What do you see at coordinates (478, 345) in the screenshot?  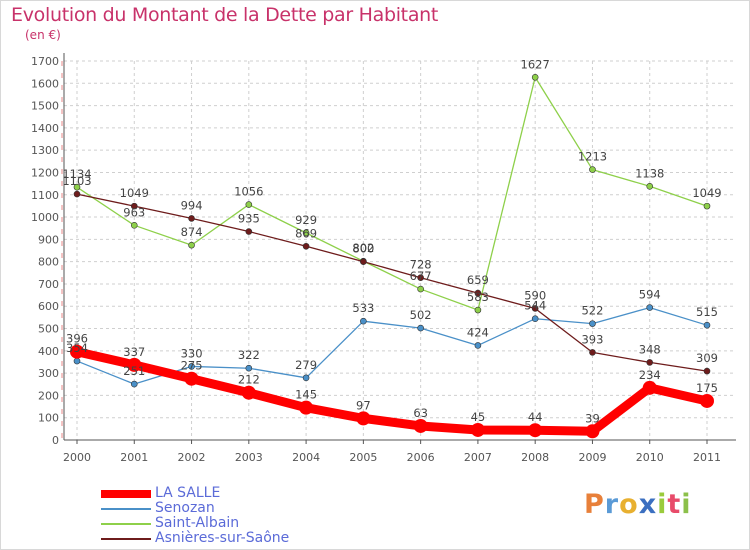 I see `data-point-senozan-2007` at bounding box center [478, 345].